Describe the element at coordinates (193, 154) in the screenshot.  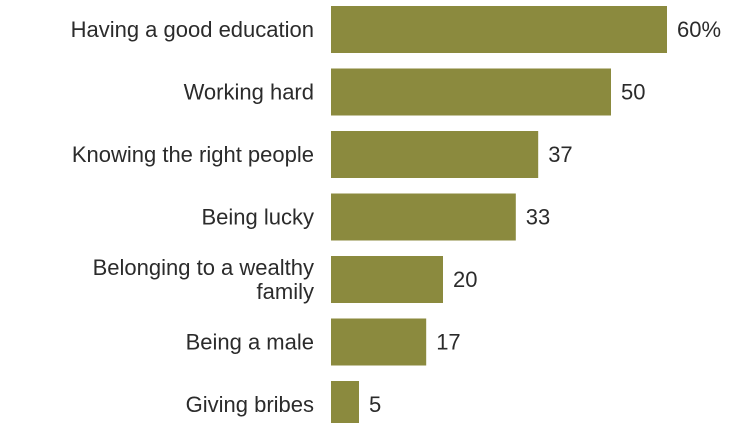
I see `category-label: Knowing the right people` at that location.